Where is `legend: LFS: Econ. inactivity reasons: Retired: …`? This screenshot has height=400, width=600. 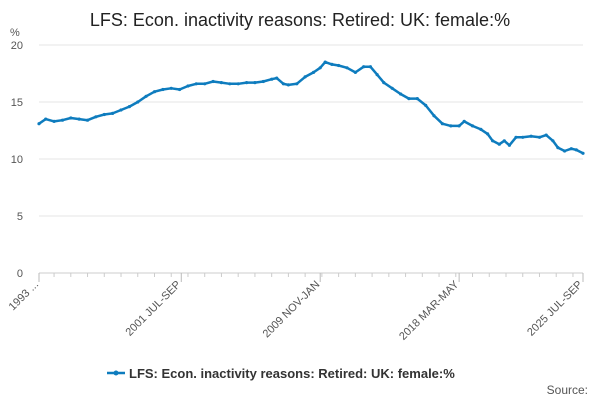
legend: LFS: Econ. inactivity reasons: Retired: … is located at coordinates (281, 373).